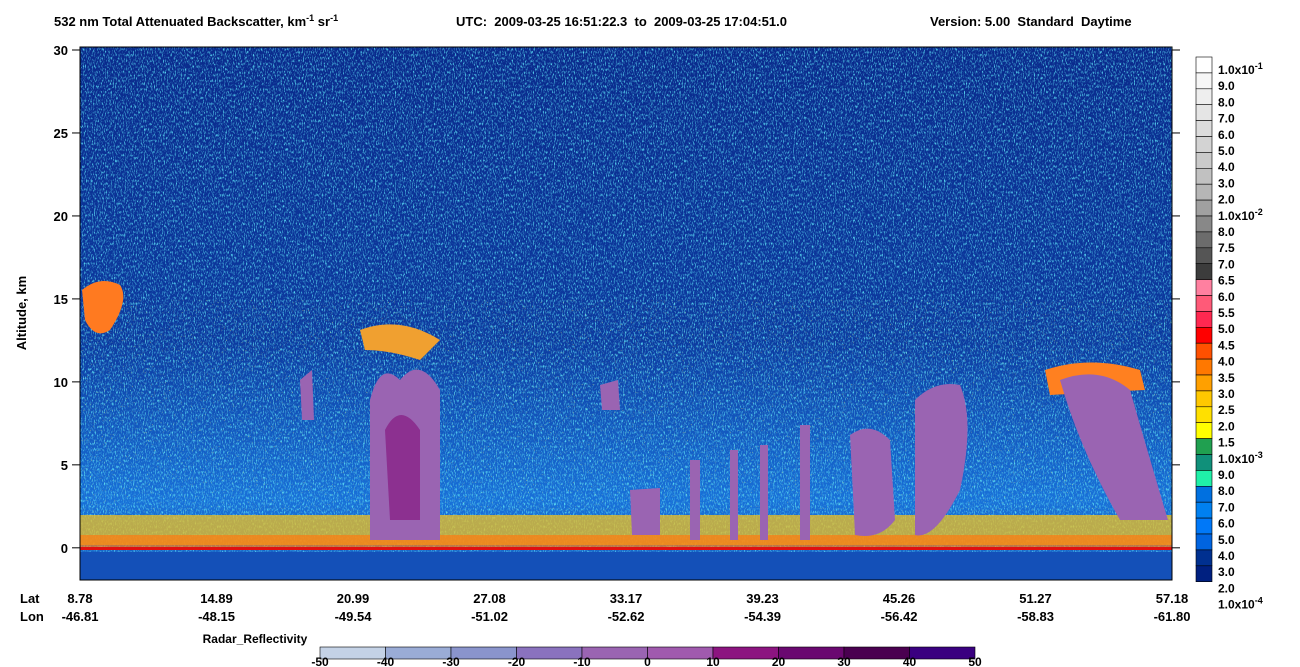  Describe the element at coordinates (647, 661) in the screenshot. I see `radar-tick-label: 0` at that location.